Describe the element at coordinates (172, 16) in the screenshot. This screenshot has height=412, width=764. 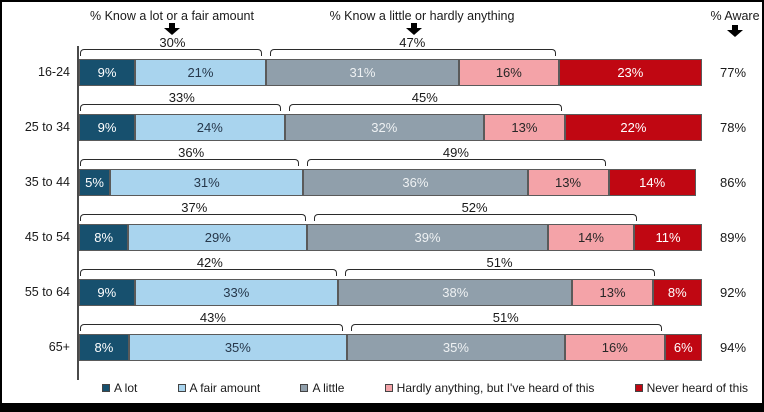
I see `header-know-lot-fair: % Know a lot or a fair amount` at that location.